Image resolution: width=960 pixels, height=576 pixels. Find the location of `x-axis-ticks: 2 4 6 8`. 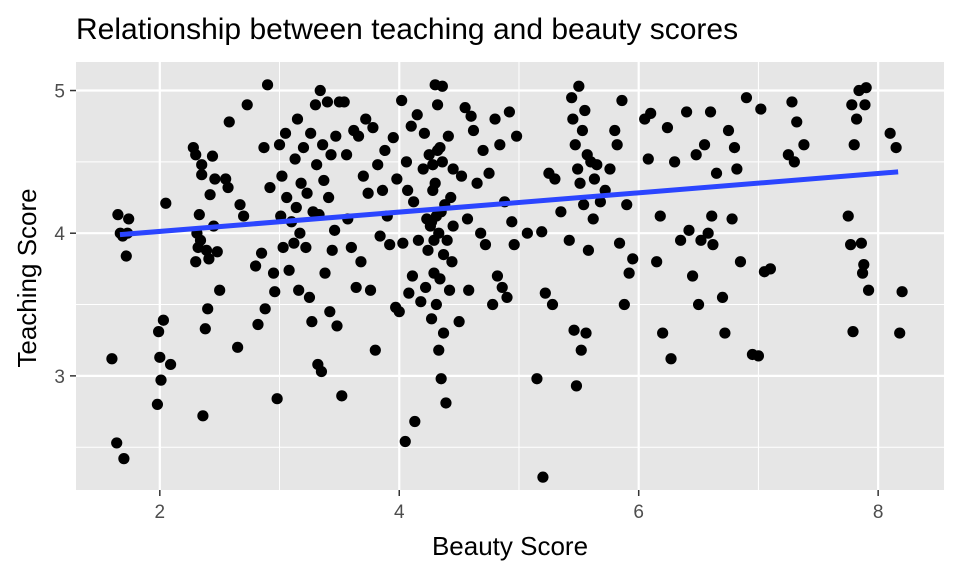

x-axis-ticks: 2 4 6 8 is located at coordinates (519, 506).